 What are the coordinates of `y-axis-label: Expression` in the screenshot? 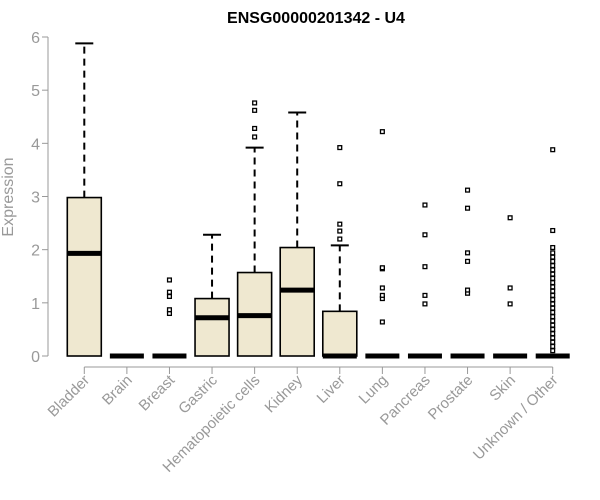 It's located at (8, 196).